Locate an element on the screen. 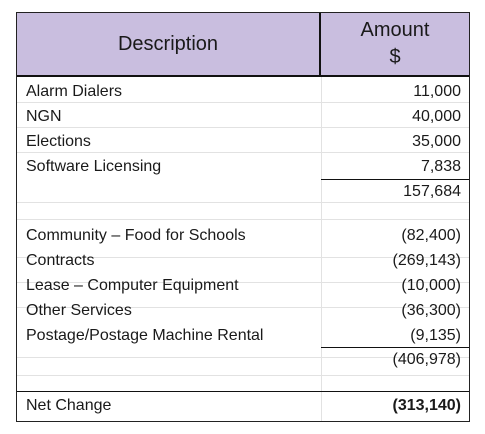 This screenshot has width=485, height=434. description-header-label: Description is located at coordinates (168, 43).